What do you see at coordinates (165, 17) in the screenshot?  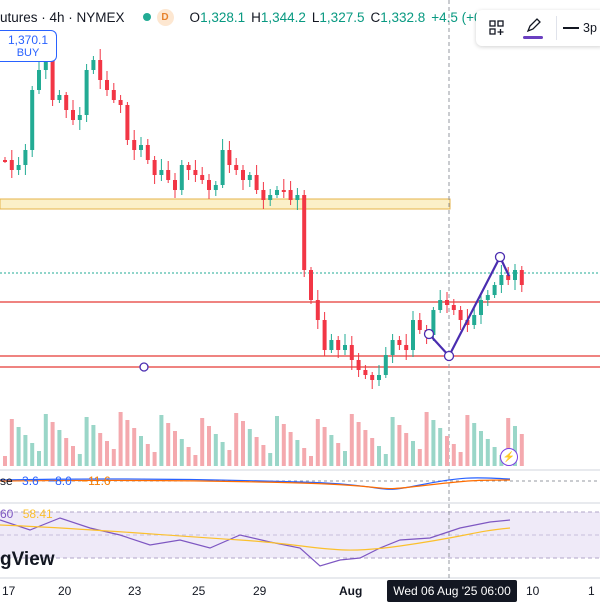 I see `delayed-data-badge: D` at bounding box center [165, 17].